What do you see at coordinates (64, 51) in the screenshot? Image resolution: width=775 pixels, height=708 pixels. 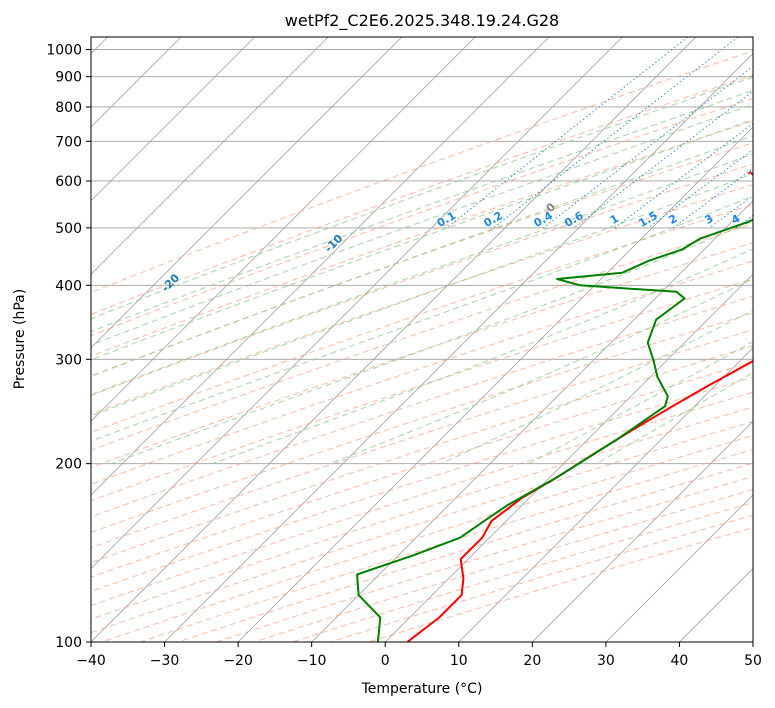 I see `y-tick-label: 1000` at bounding box center [64, 51].